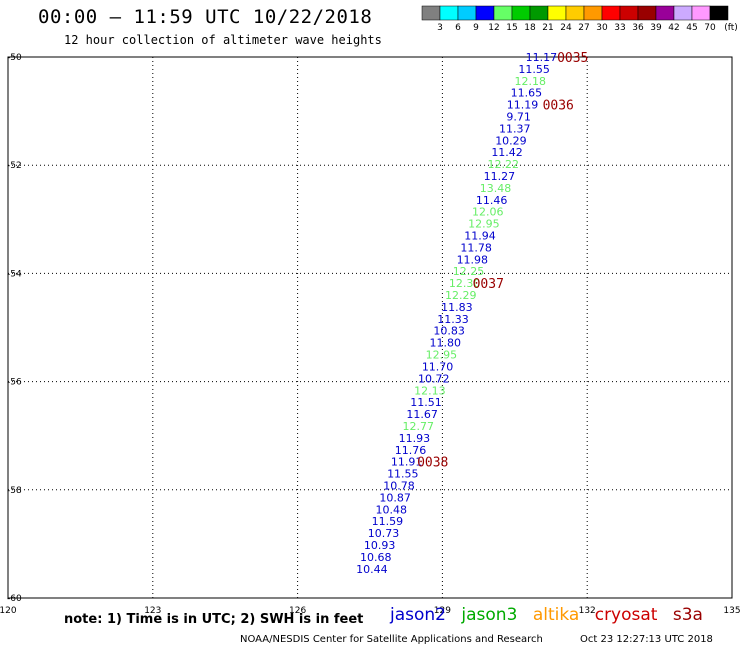 The image size is (740, 650). I want to click on swh-value: 11.65, so click(527, 93).